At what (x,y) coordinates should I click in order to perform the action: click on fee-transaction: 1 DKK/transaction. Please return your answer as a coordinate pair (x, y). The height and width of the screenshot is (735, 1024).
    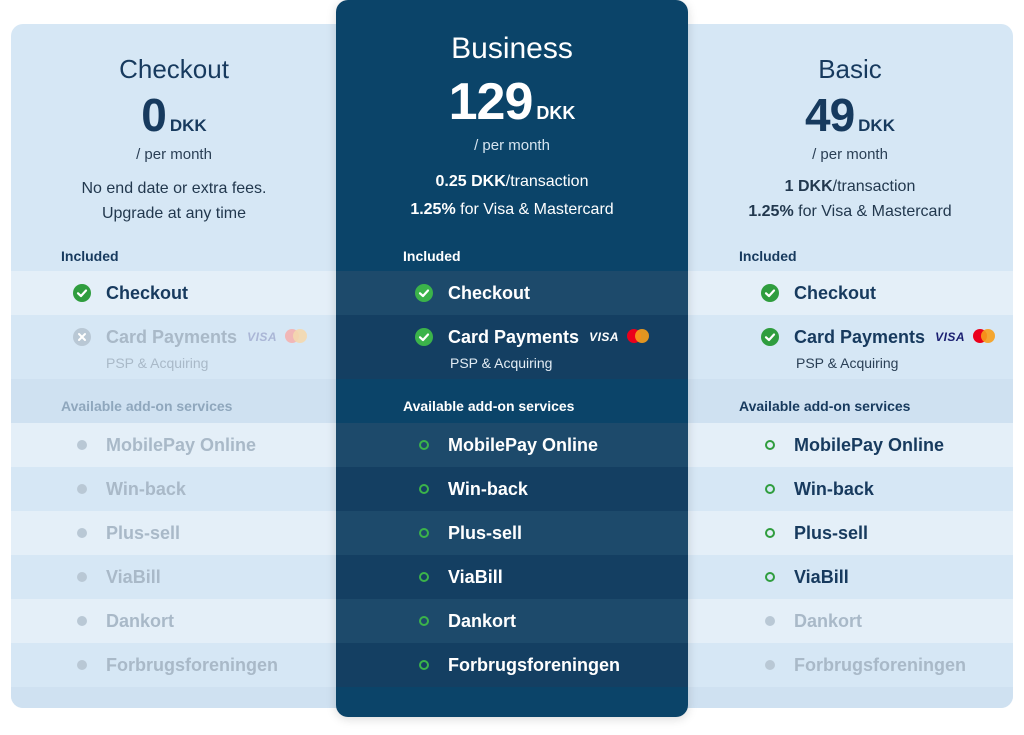
    Looking at the image, I should click on (850, 186).